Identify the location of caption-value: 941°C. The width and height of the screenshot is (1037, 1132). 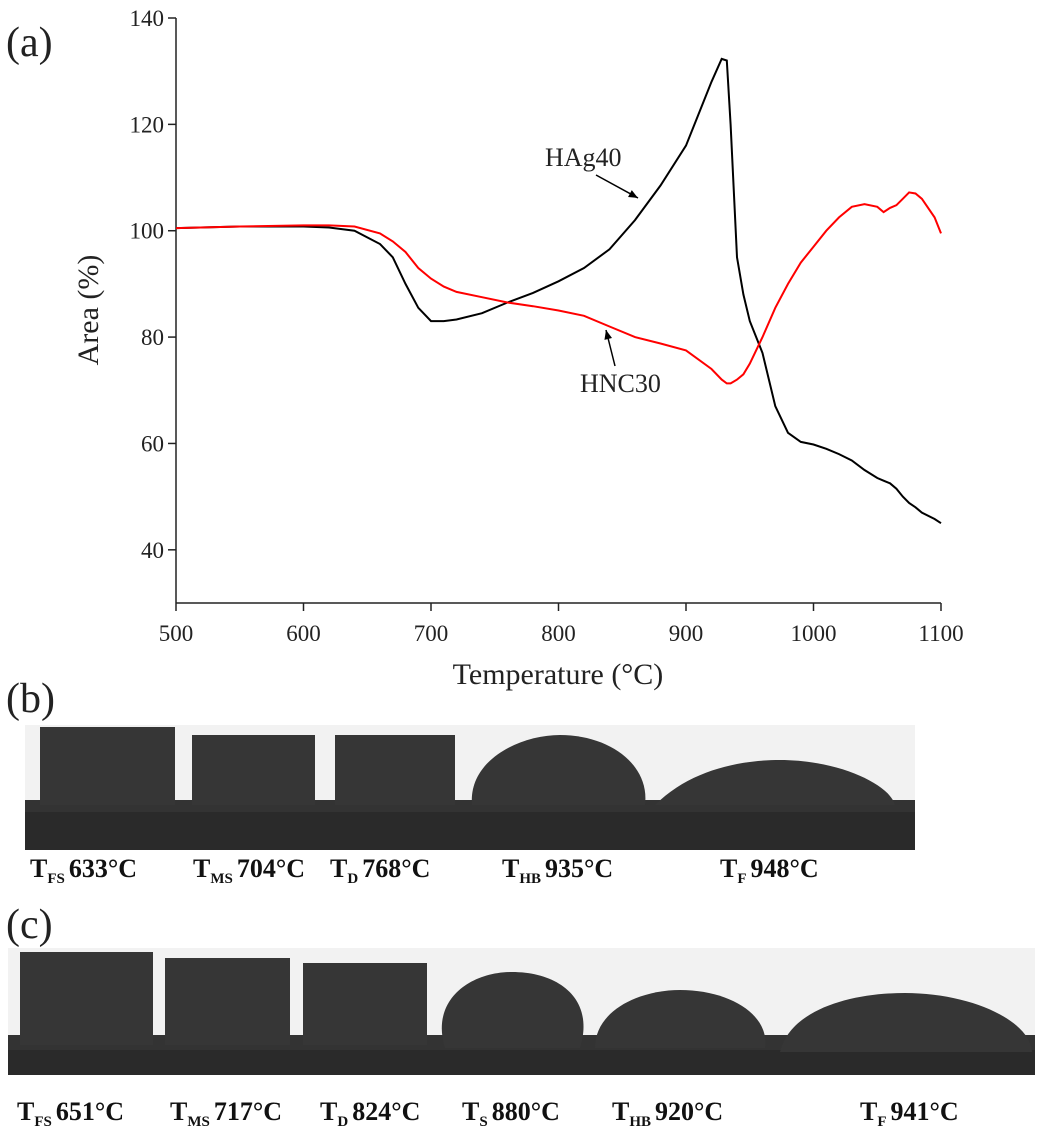
(925, 1111).